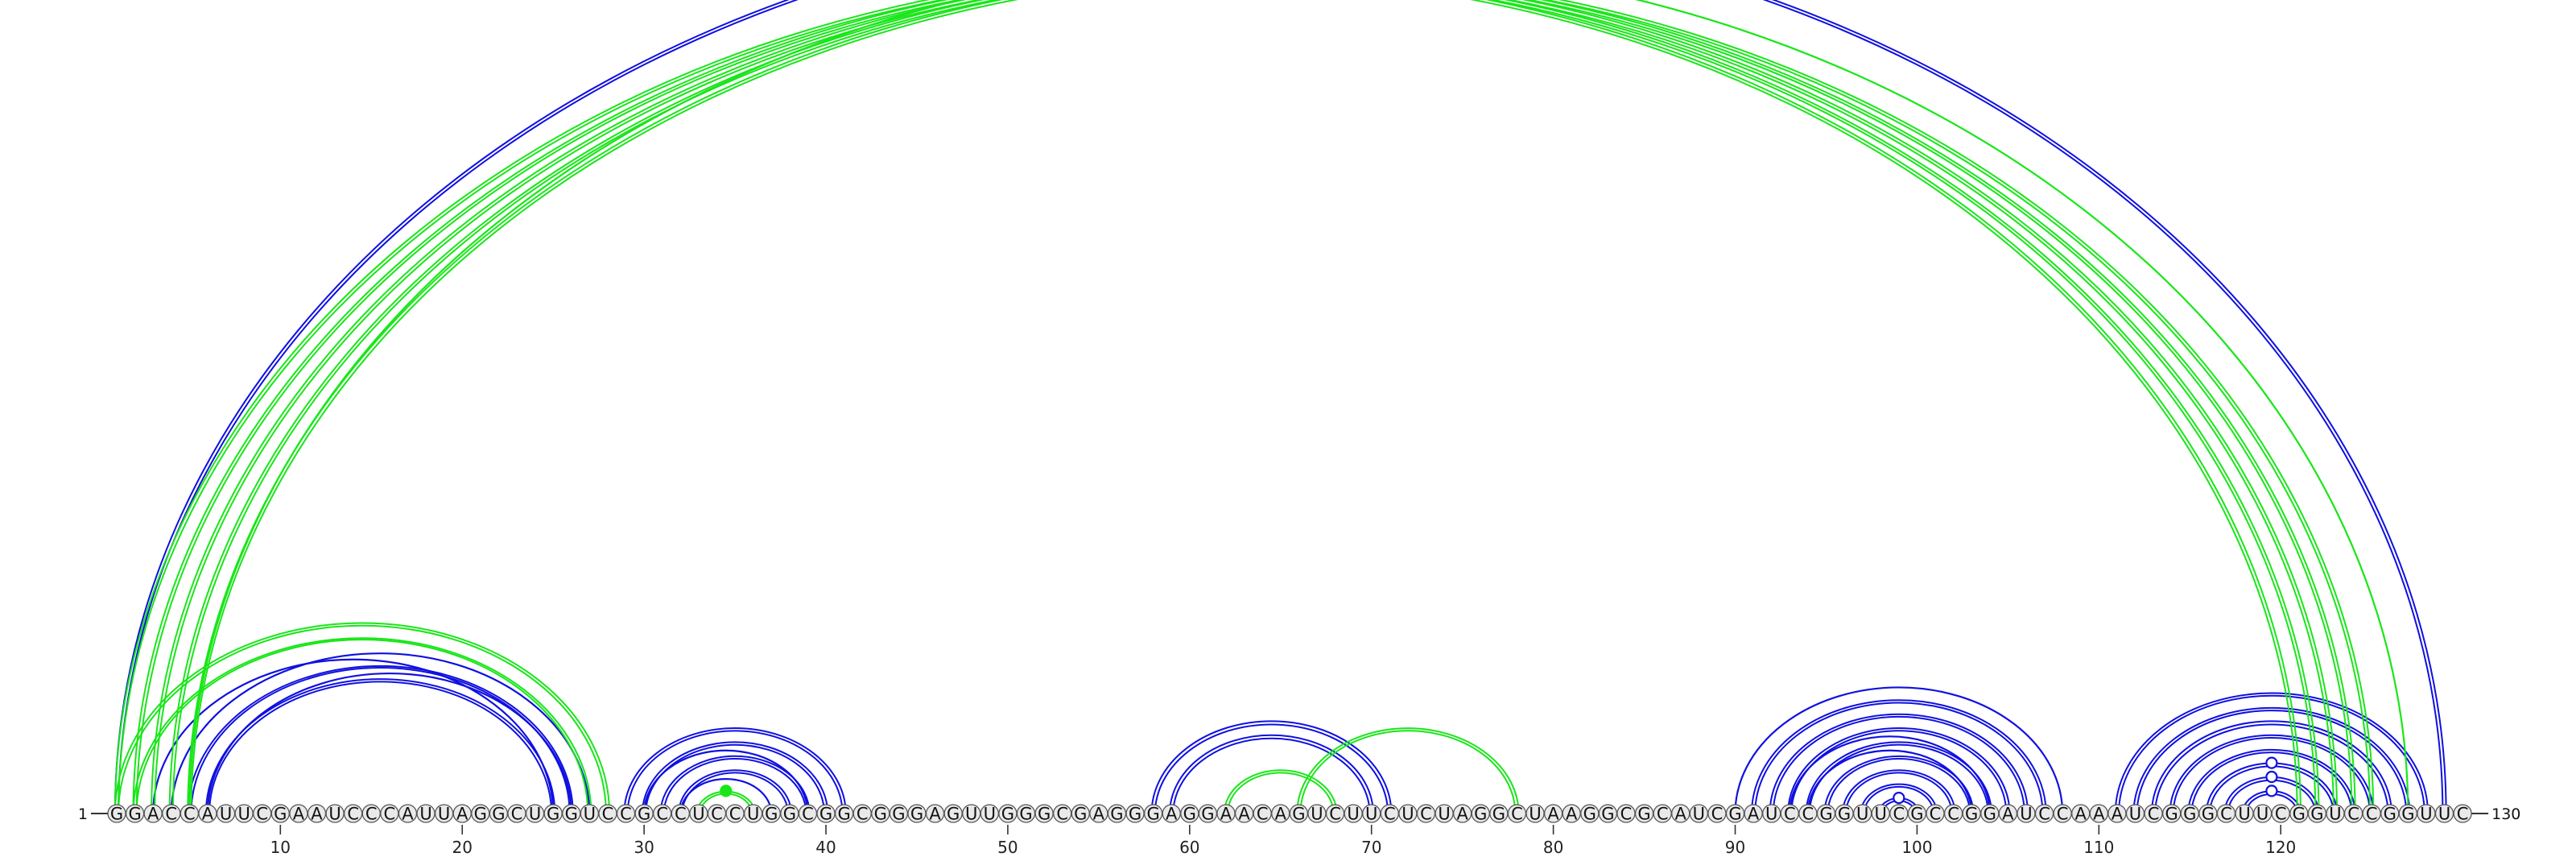 The width and height of the screenshot is (2576, 857). I want to click on pair-markers, so click(1499, 780).